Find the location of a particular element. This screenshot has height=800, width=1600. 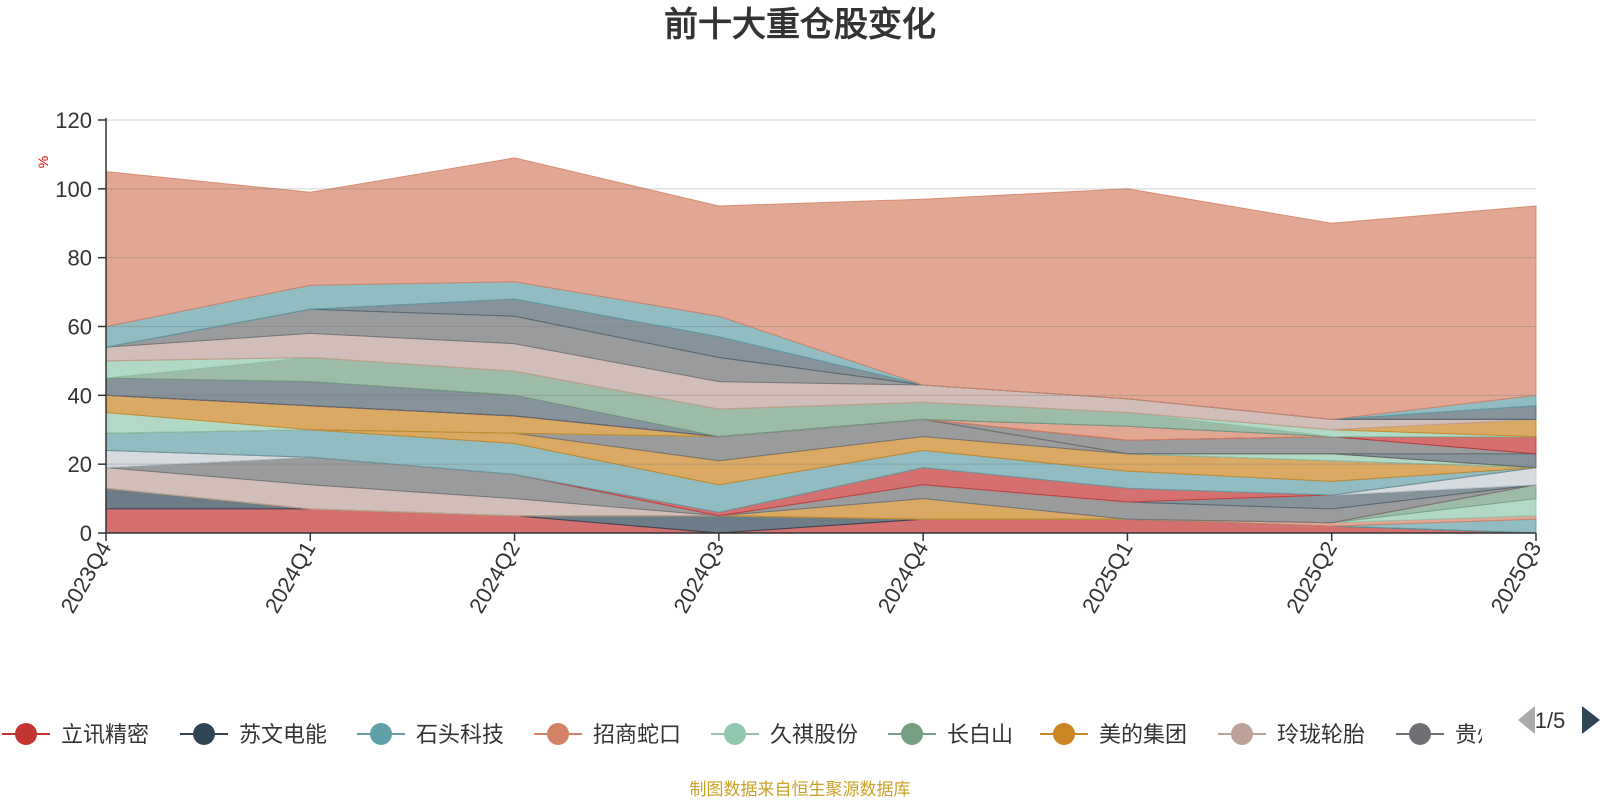

x-tick-label: 2025Q1 is located at coordinates (1107, 577).